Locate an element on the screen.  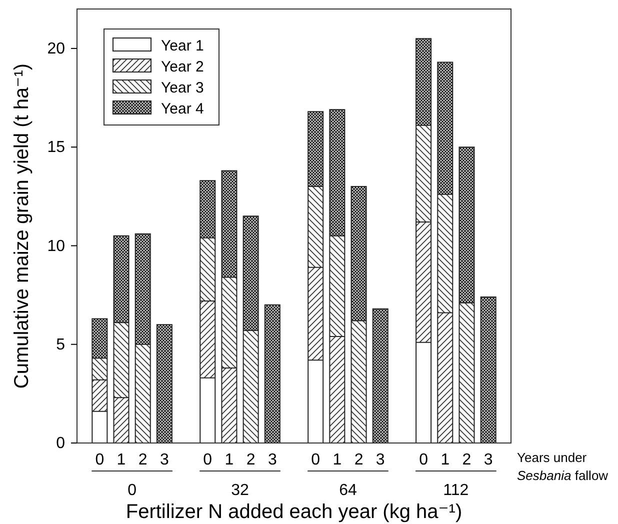
text: 0 is located at coordinates (132, 490).